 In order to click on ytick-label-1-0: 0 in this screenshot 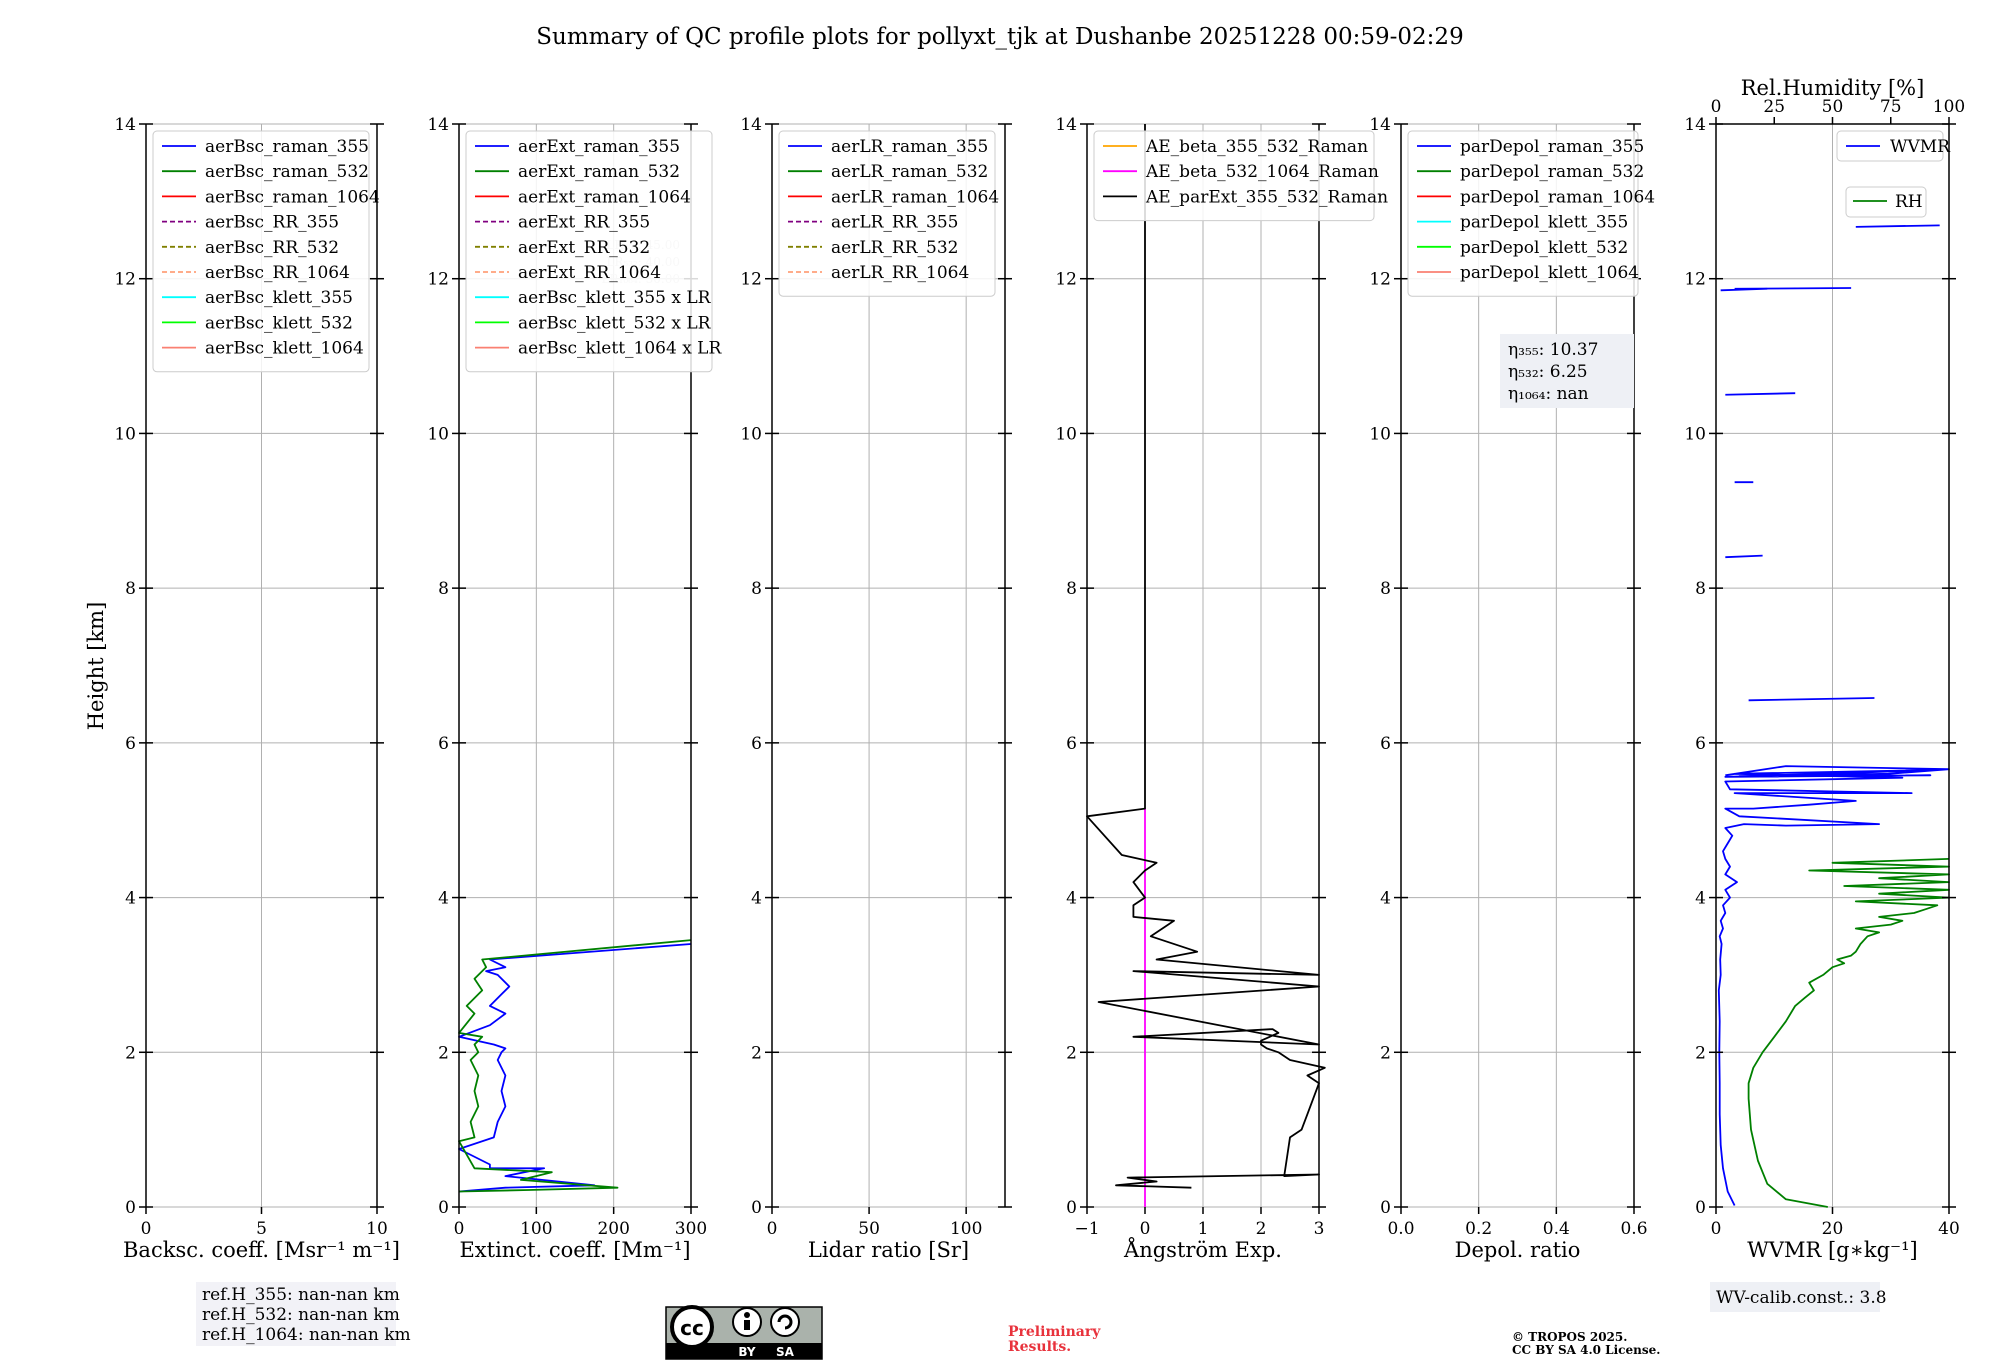, I will do `click(130, 1208)`.